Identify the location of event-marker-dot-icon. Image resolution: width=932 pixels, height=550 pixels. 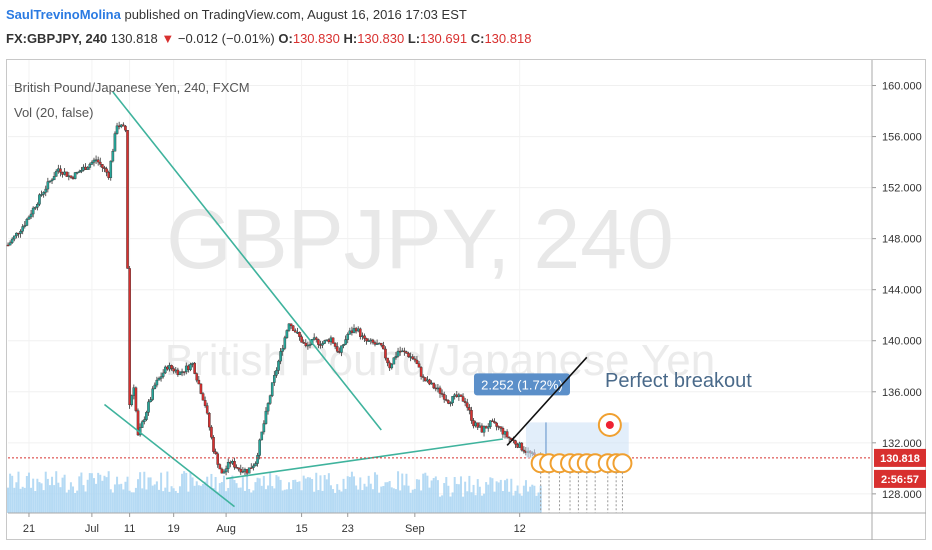
(609, 424).